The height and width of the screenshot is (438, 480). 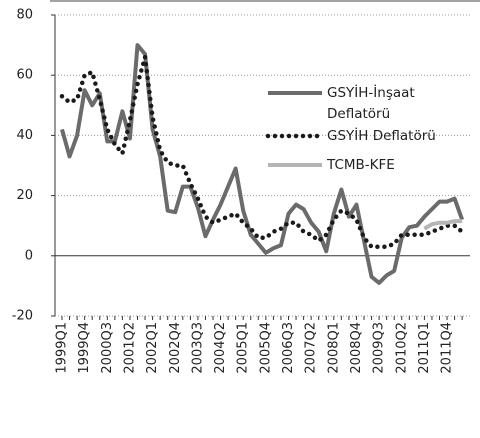 I want to click on legend-label: TCMB-KFE, so click(x=360, y=165).